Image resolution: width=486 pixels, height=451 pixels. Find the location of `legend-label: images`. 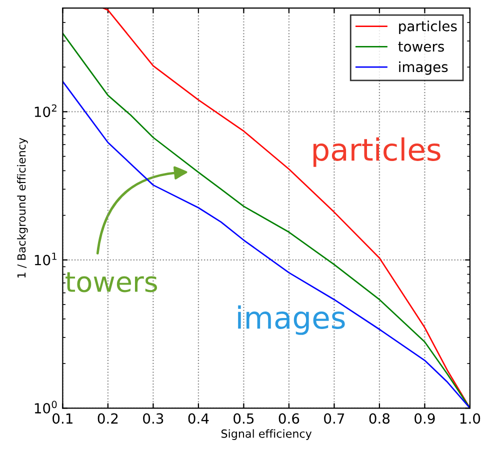

legend-label: images is located at coordinates (423, 68).